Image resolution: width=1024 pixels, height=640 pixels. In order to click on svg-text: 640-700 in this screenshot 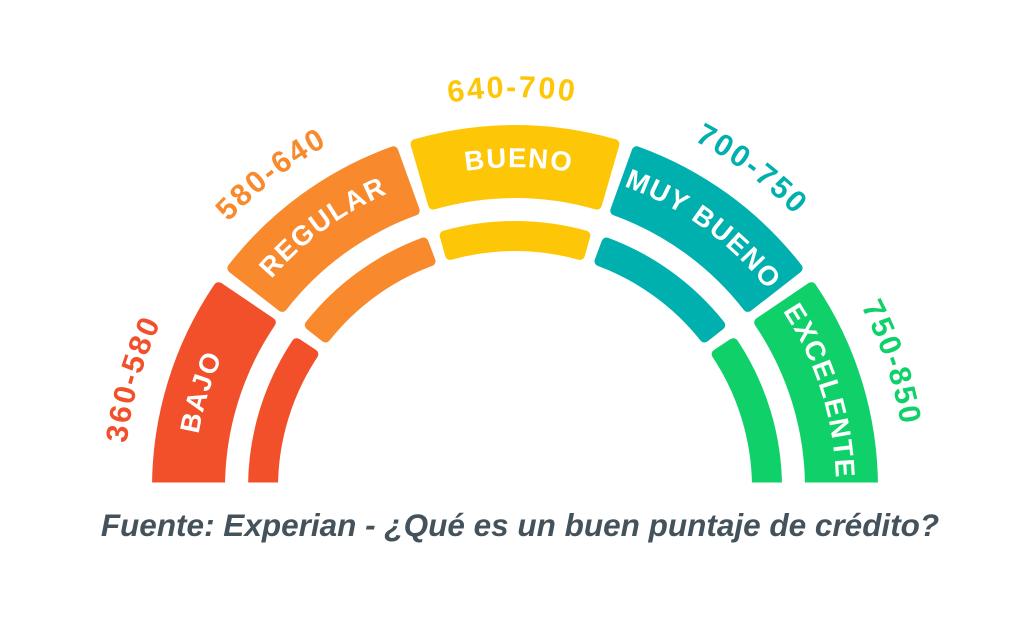, I will do `click(512, 90)`.